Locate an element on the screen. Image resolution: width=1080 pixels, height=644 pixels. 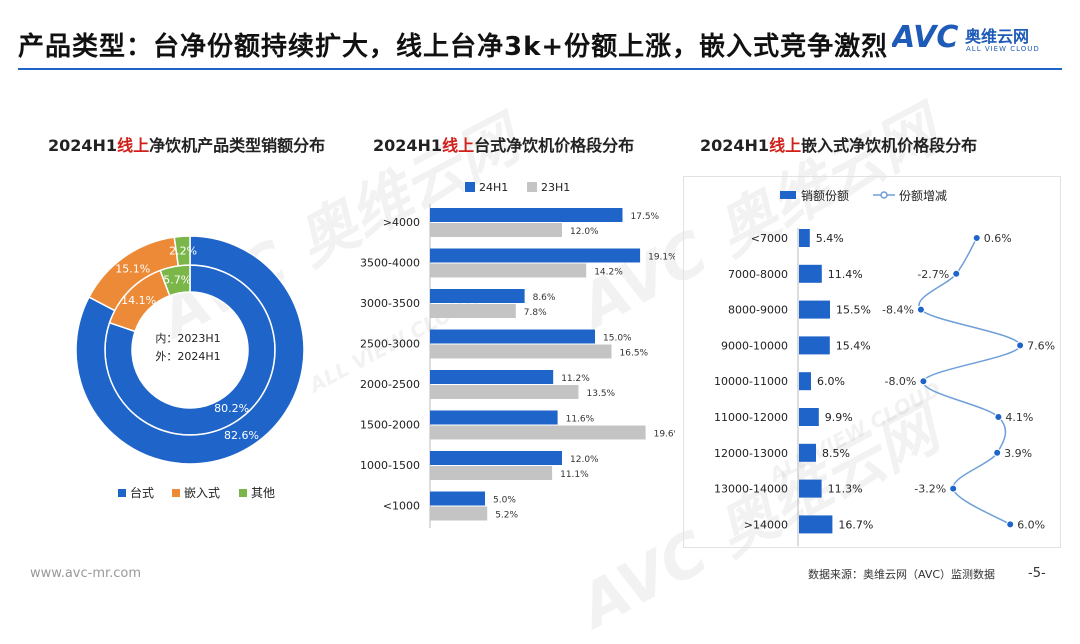
donut-slice-label: 2.2% is located at coordinates (183, 251).